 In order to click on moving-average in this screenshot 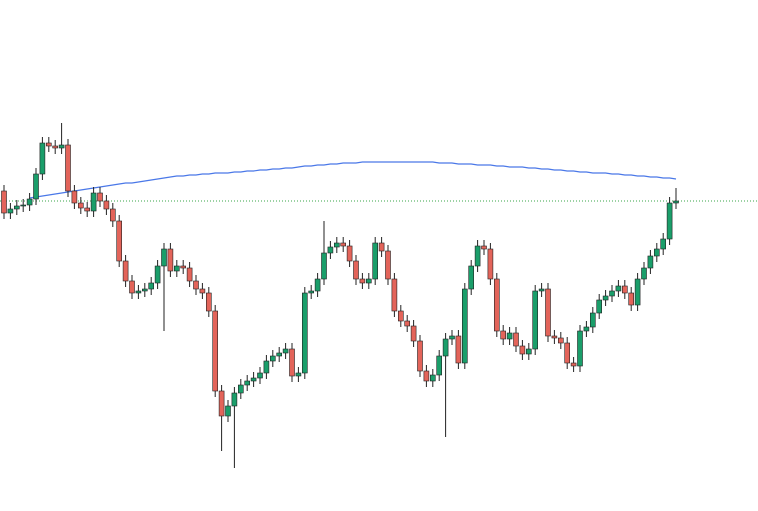, I will do `click(353, 180)`.